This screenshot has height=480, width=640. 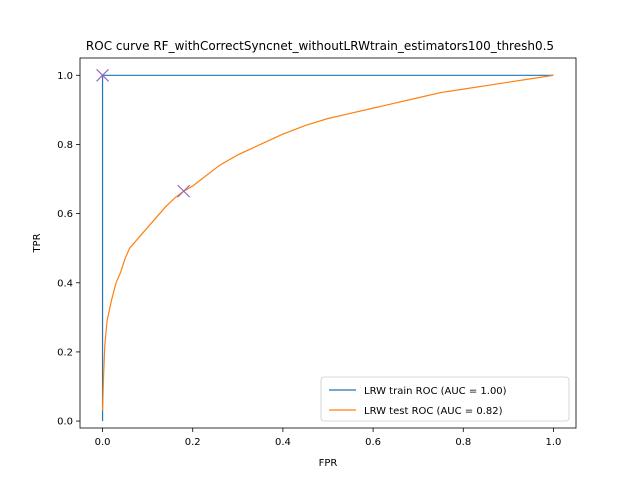 What do you see at coordinates (65, 76) in the screenshot?
I see `y-tick-label: 1.0` at bounding box center [65, 76].